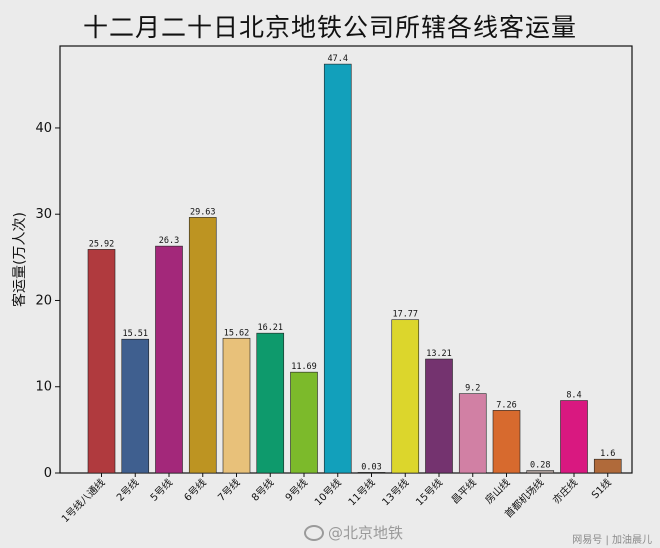 The height and width of the screenshot is (548, 660). What do you see at coordinates (540, 466) in the screenshot?
I see `data-label: 0.28` at bounding box center [540, 466].